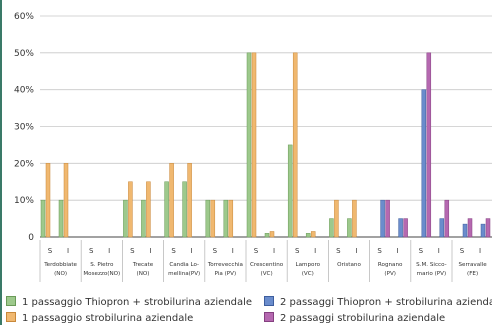  Describe the element at coordinates (31, 238) in the screenshot. I see `y-tick-label: 0` at that location.